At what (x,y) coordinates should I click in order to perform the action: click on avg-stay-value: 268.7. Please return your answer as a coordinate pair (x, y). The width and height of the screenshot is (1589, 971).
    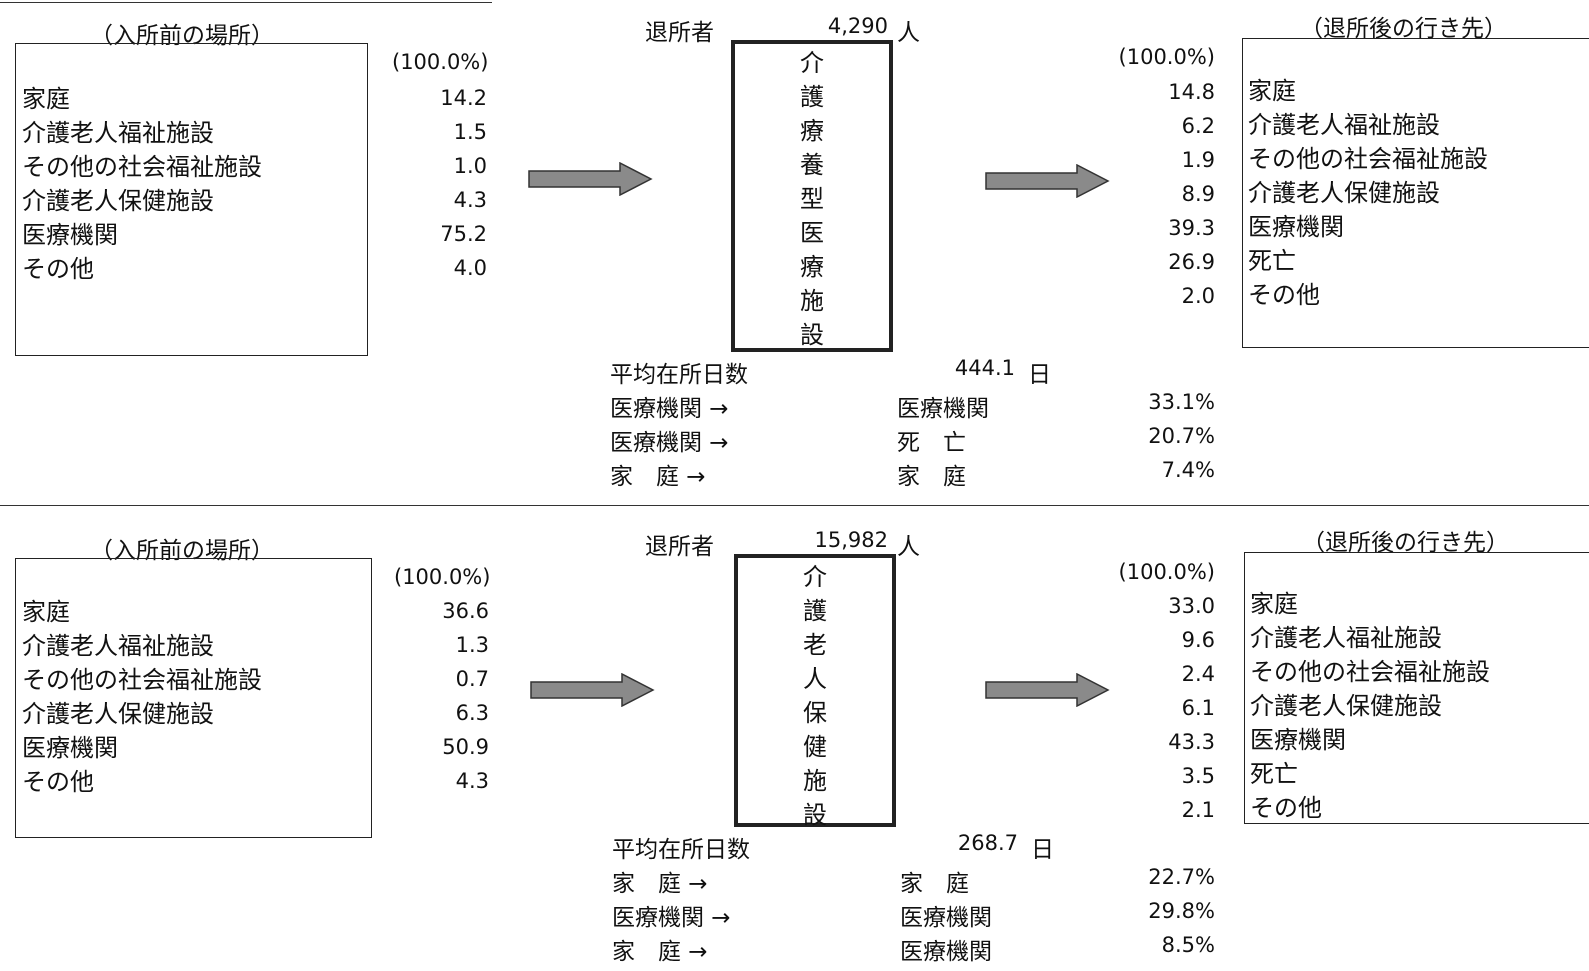
    Looking at the image, I should click on (987, 843).